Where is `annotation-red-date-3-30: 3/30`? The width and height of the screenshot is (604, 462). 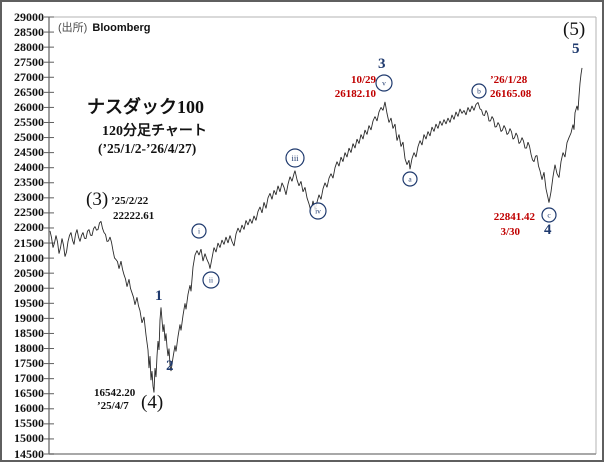
annotation-red-date-3-30: 3/30 is located at coordinates (510, 232).